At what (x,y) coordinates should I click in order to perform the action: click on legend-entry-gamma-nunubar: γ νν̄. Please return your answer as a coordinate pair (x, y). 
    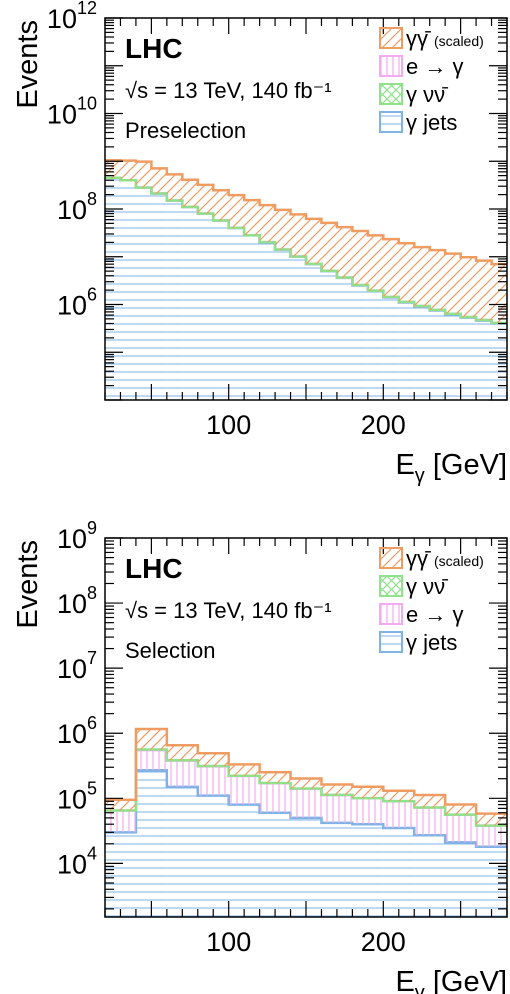
    Looking at the image, I should click on (427, 586).